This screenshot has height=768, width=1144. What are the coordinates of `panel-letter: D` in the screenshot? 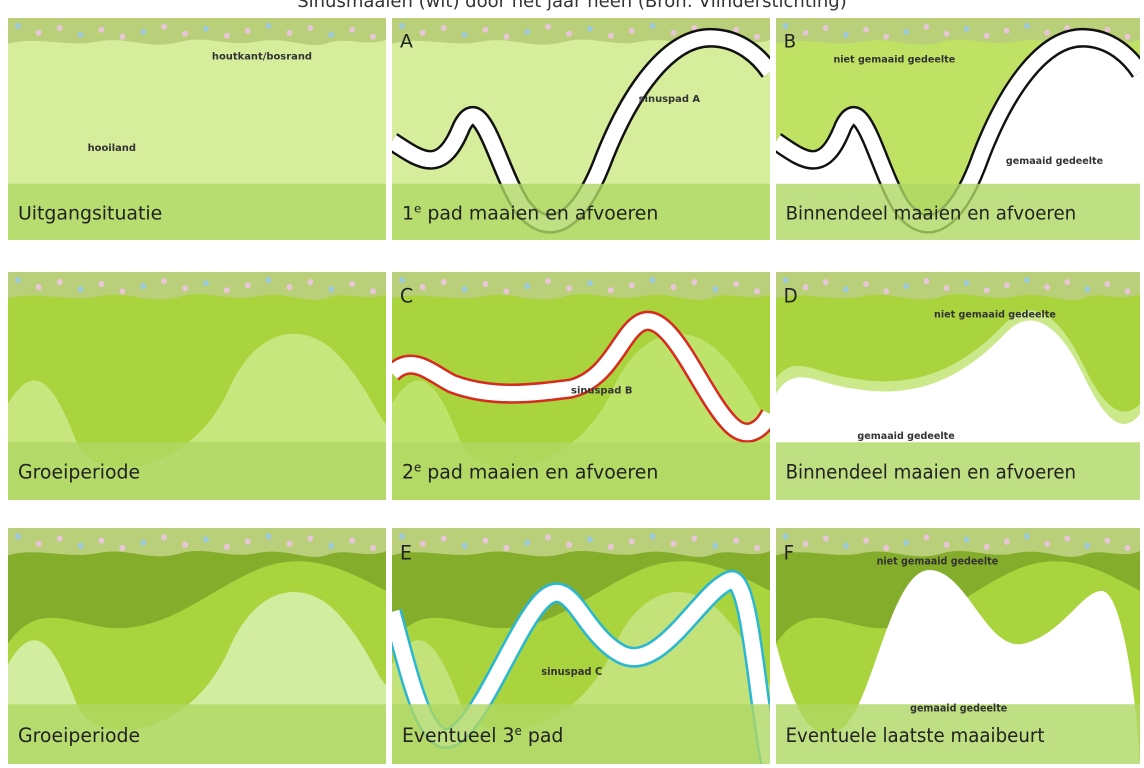 It's located at (791, 297).